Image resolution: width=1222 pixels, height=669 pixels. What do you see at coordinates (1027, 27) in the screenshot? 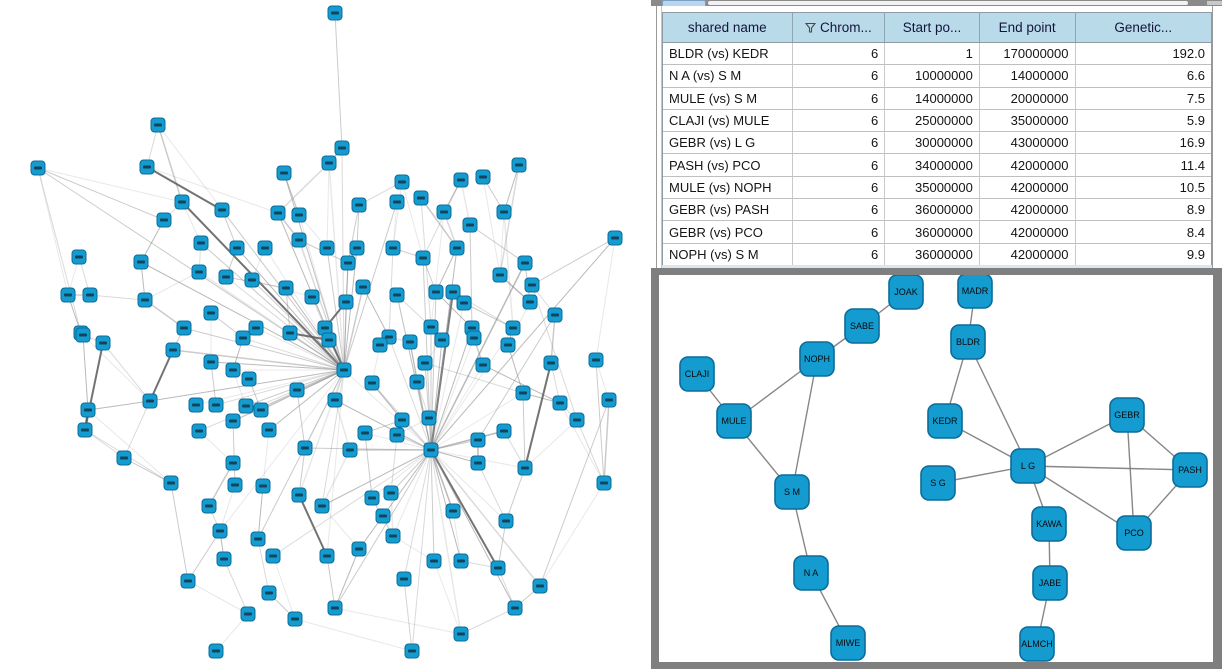
I see `column-header-end: End point` at bounding box center [1027, 27].